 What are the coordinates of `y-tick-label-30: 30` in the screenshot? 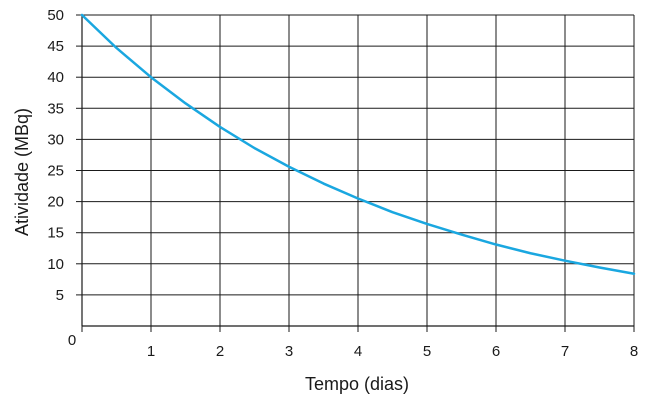 It's located at (55, 139).